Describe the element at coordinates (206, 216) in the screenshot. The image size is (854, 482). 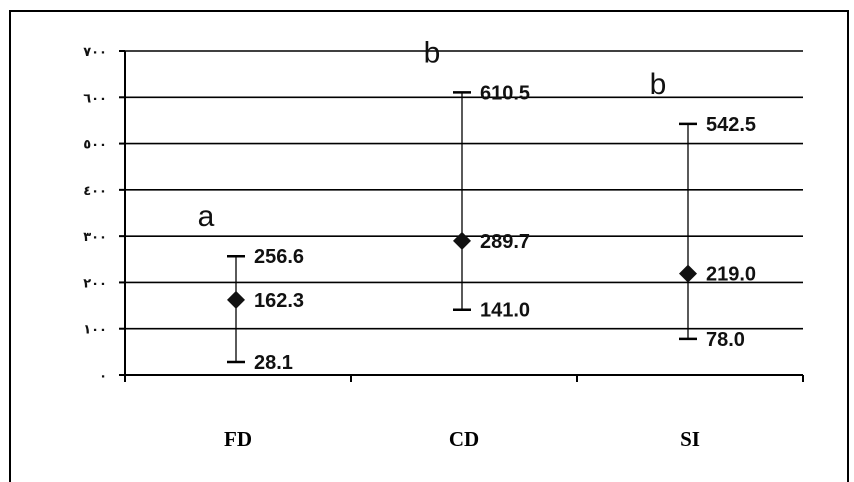
I see `significance-letter: a` at that location.